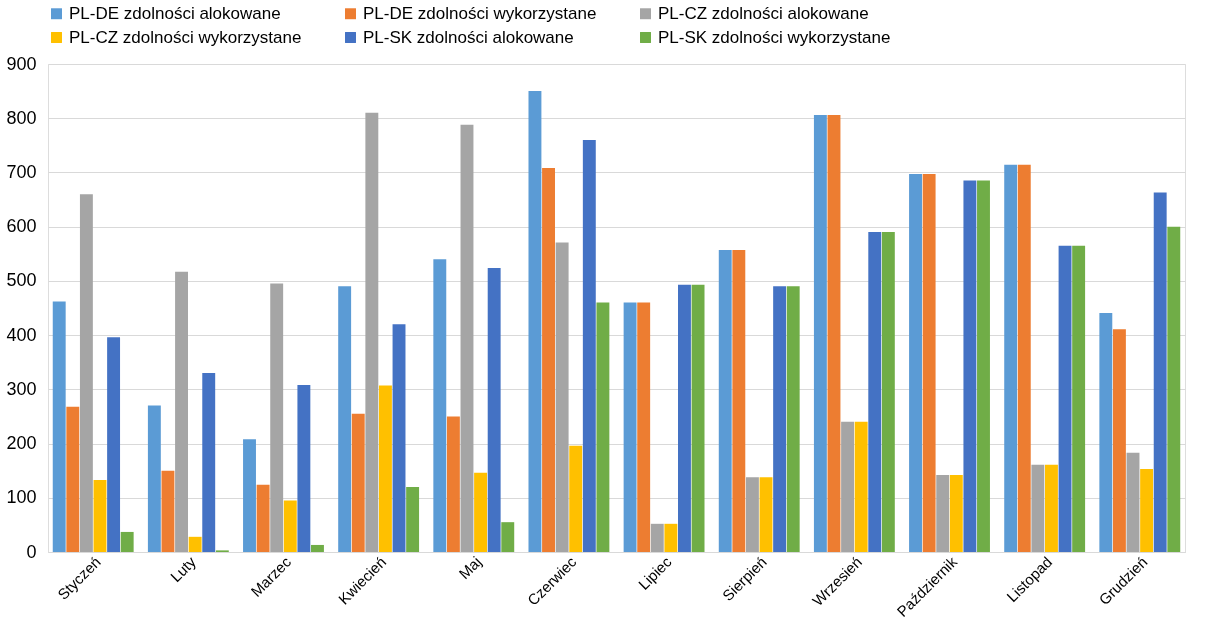 The image size is (1215, 641). I want to click on legend-label: PL-DE zdolności alokowane, so click(175, 13).